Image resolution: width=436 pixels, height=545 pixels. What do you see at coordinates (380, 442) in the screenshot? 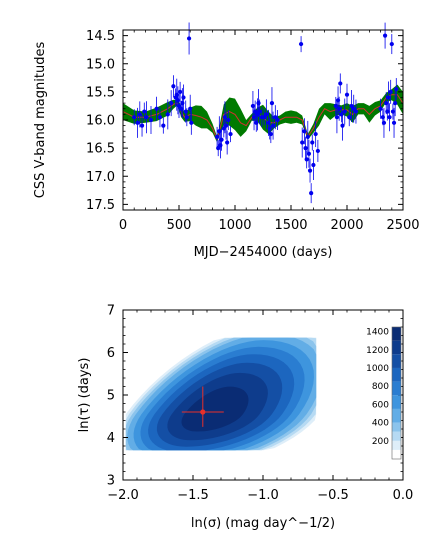
I see `colorbar-tick-label: 200` at bounding box center [380, 442].